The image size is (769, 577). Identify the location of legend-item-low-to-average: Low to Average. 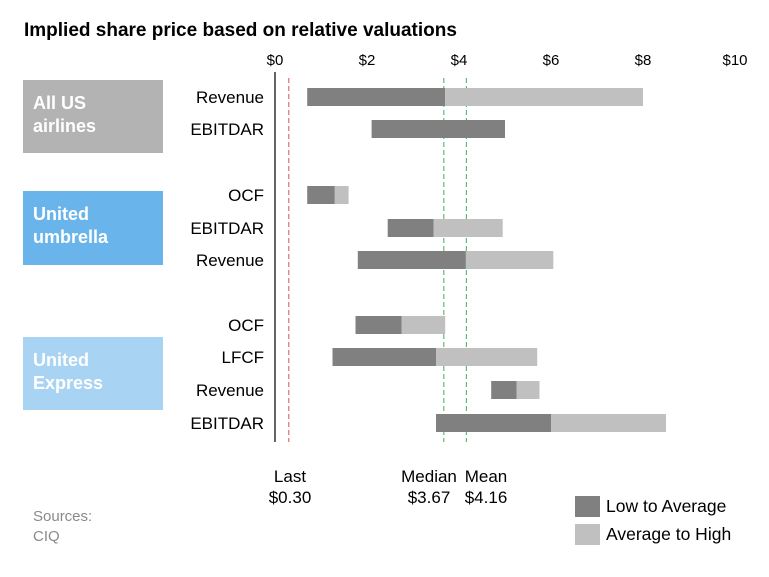
(650, 506).